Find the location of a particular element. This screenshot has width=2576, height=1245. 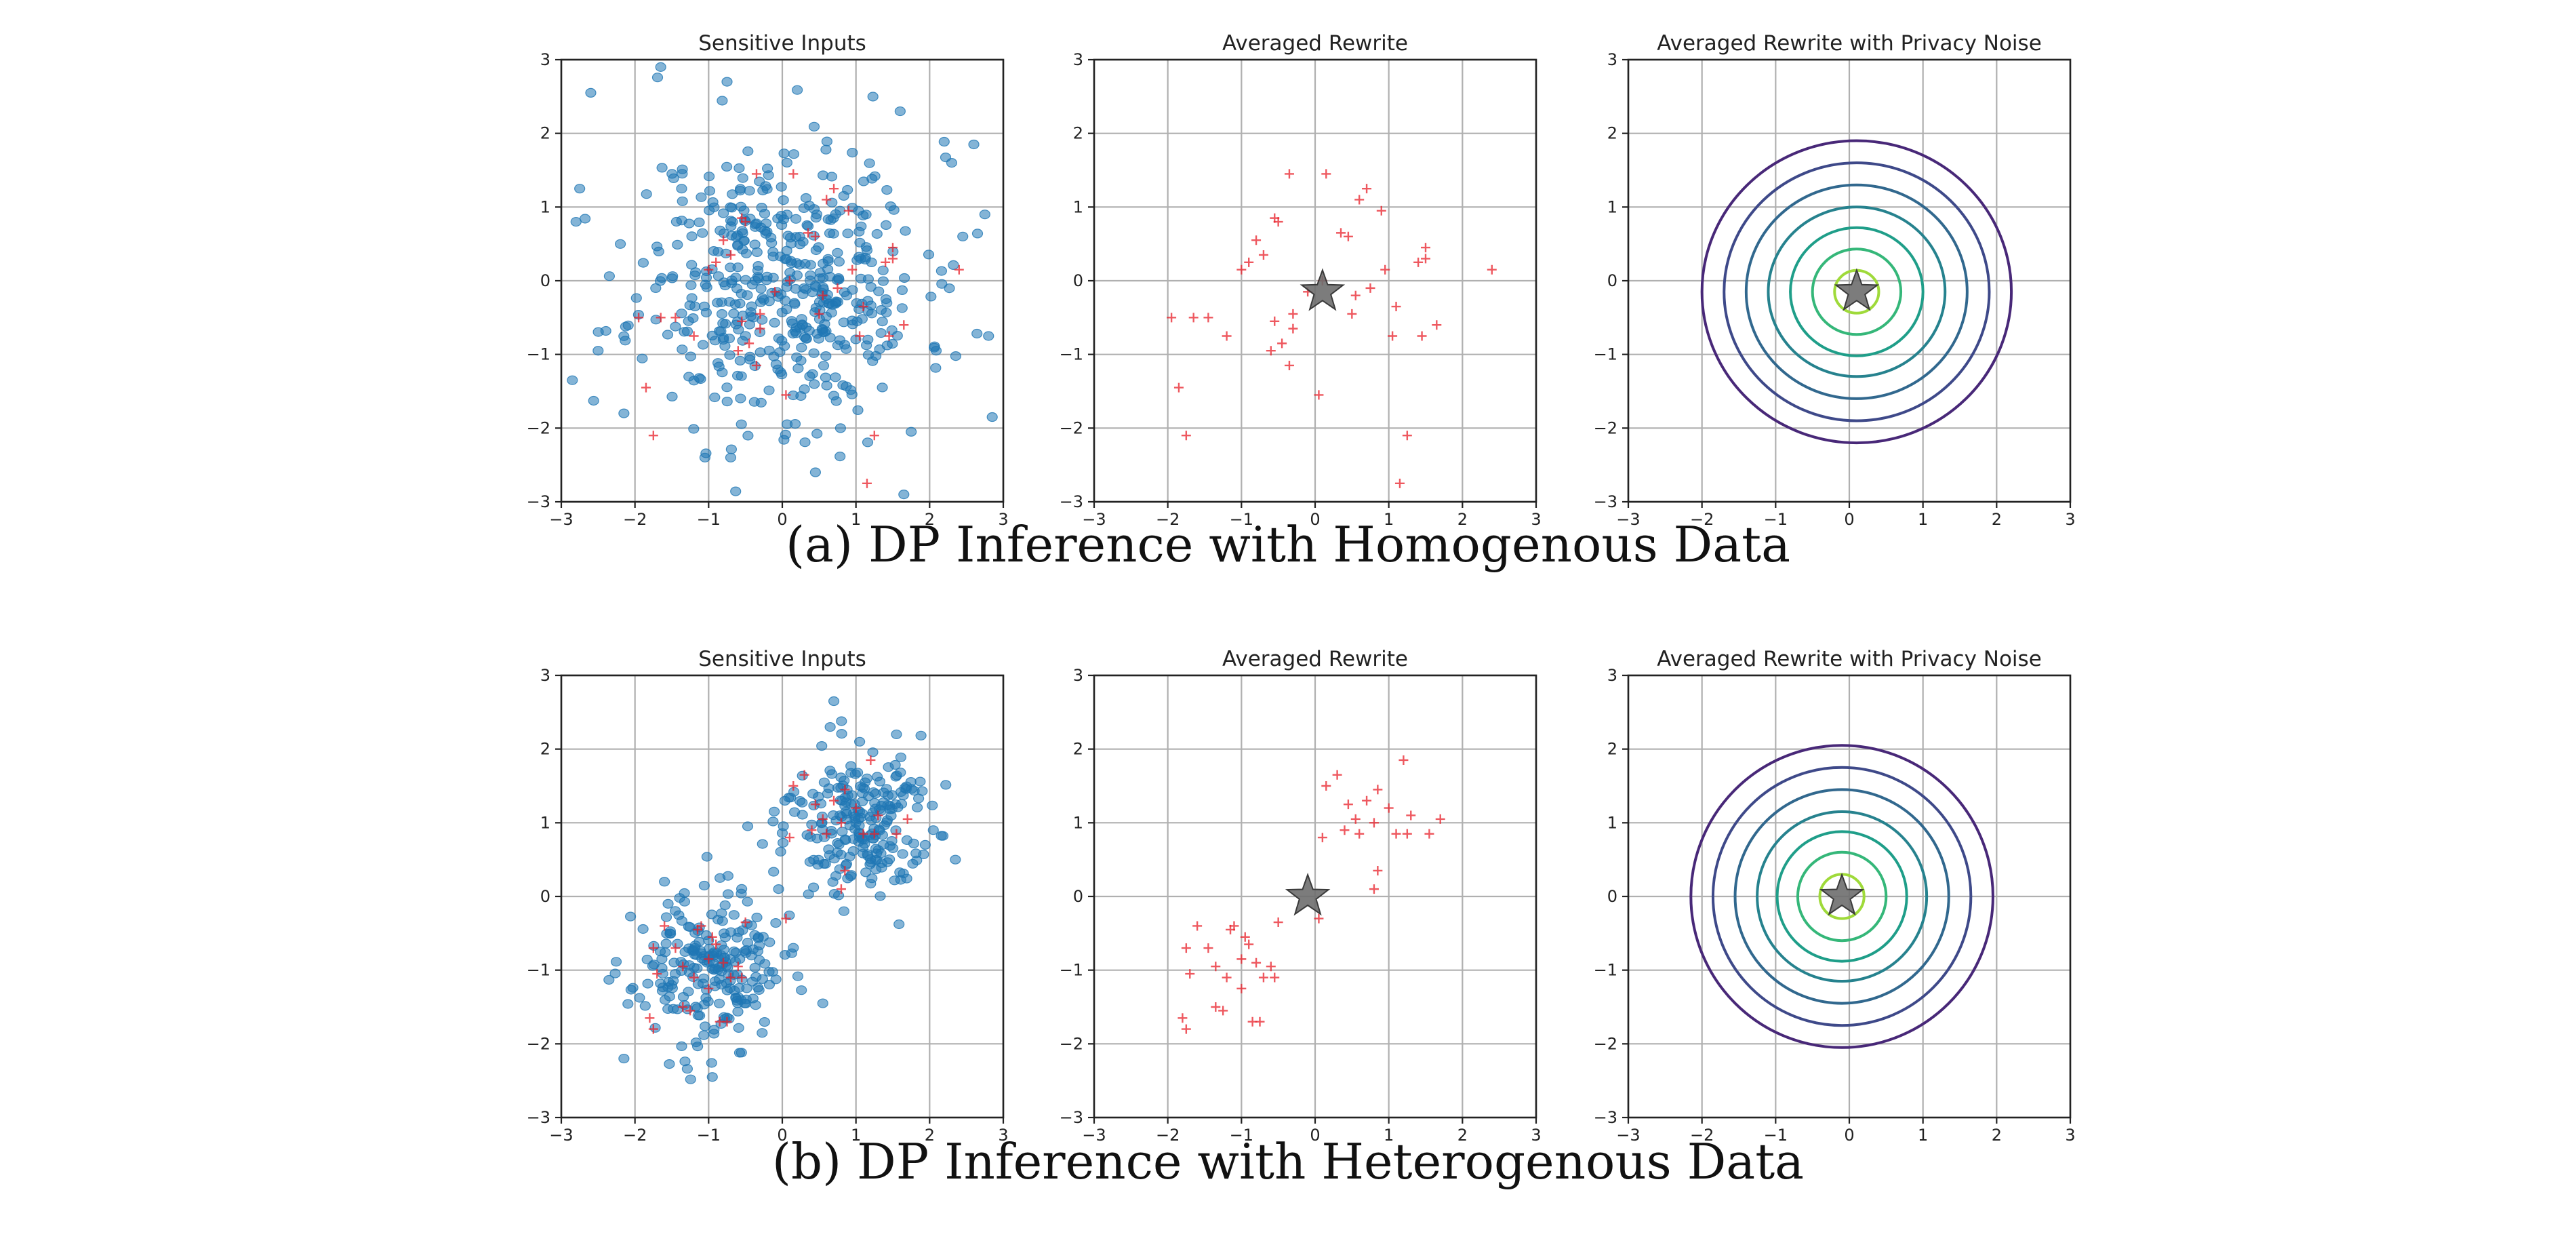

marks-a1 is located at coordinates (782, 281).